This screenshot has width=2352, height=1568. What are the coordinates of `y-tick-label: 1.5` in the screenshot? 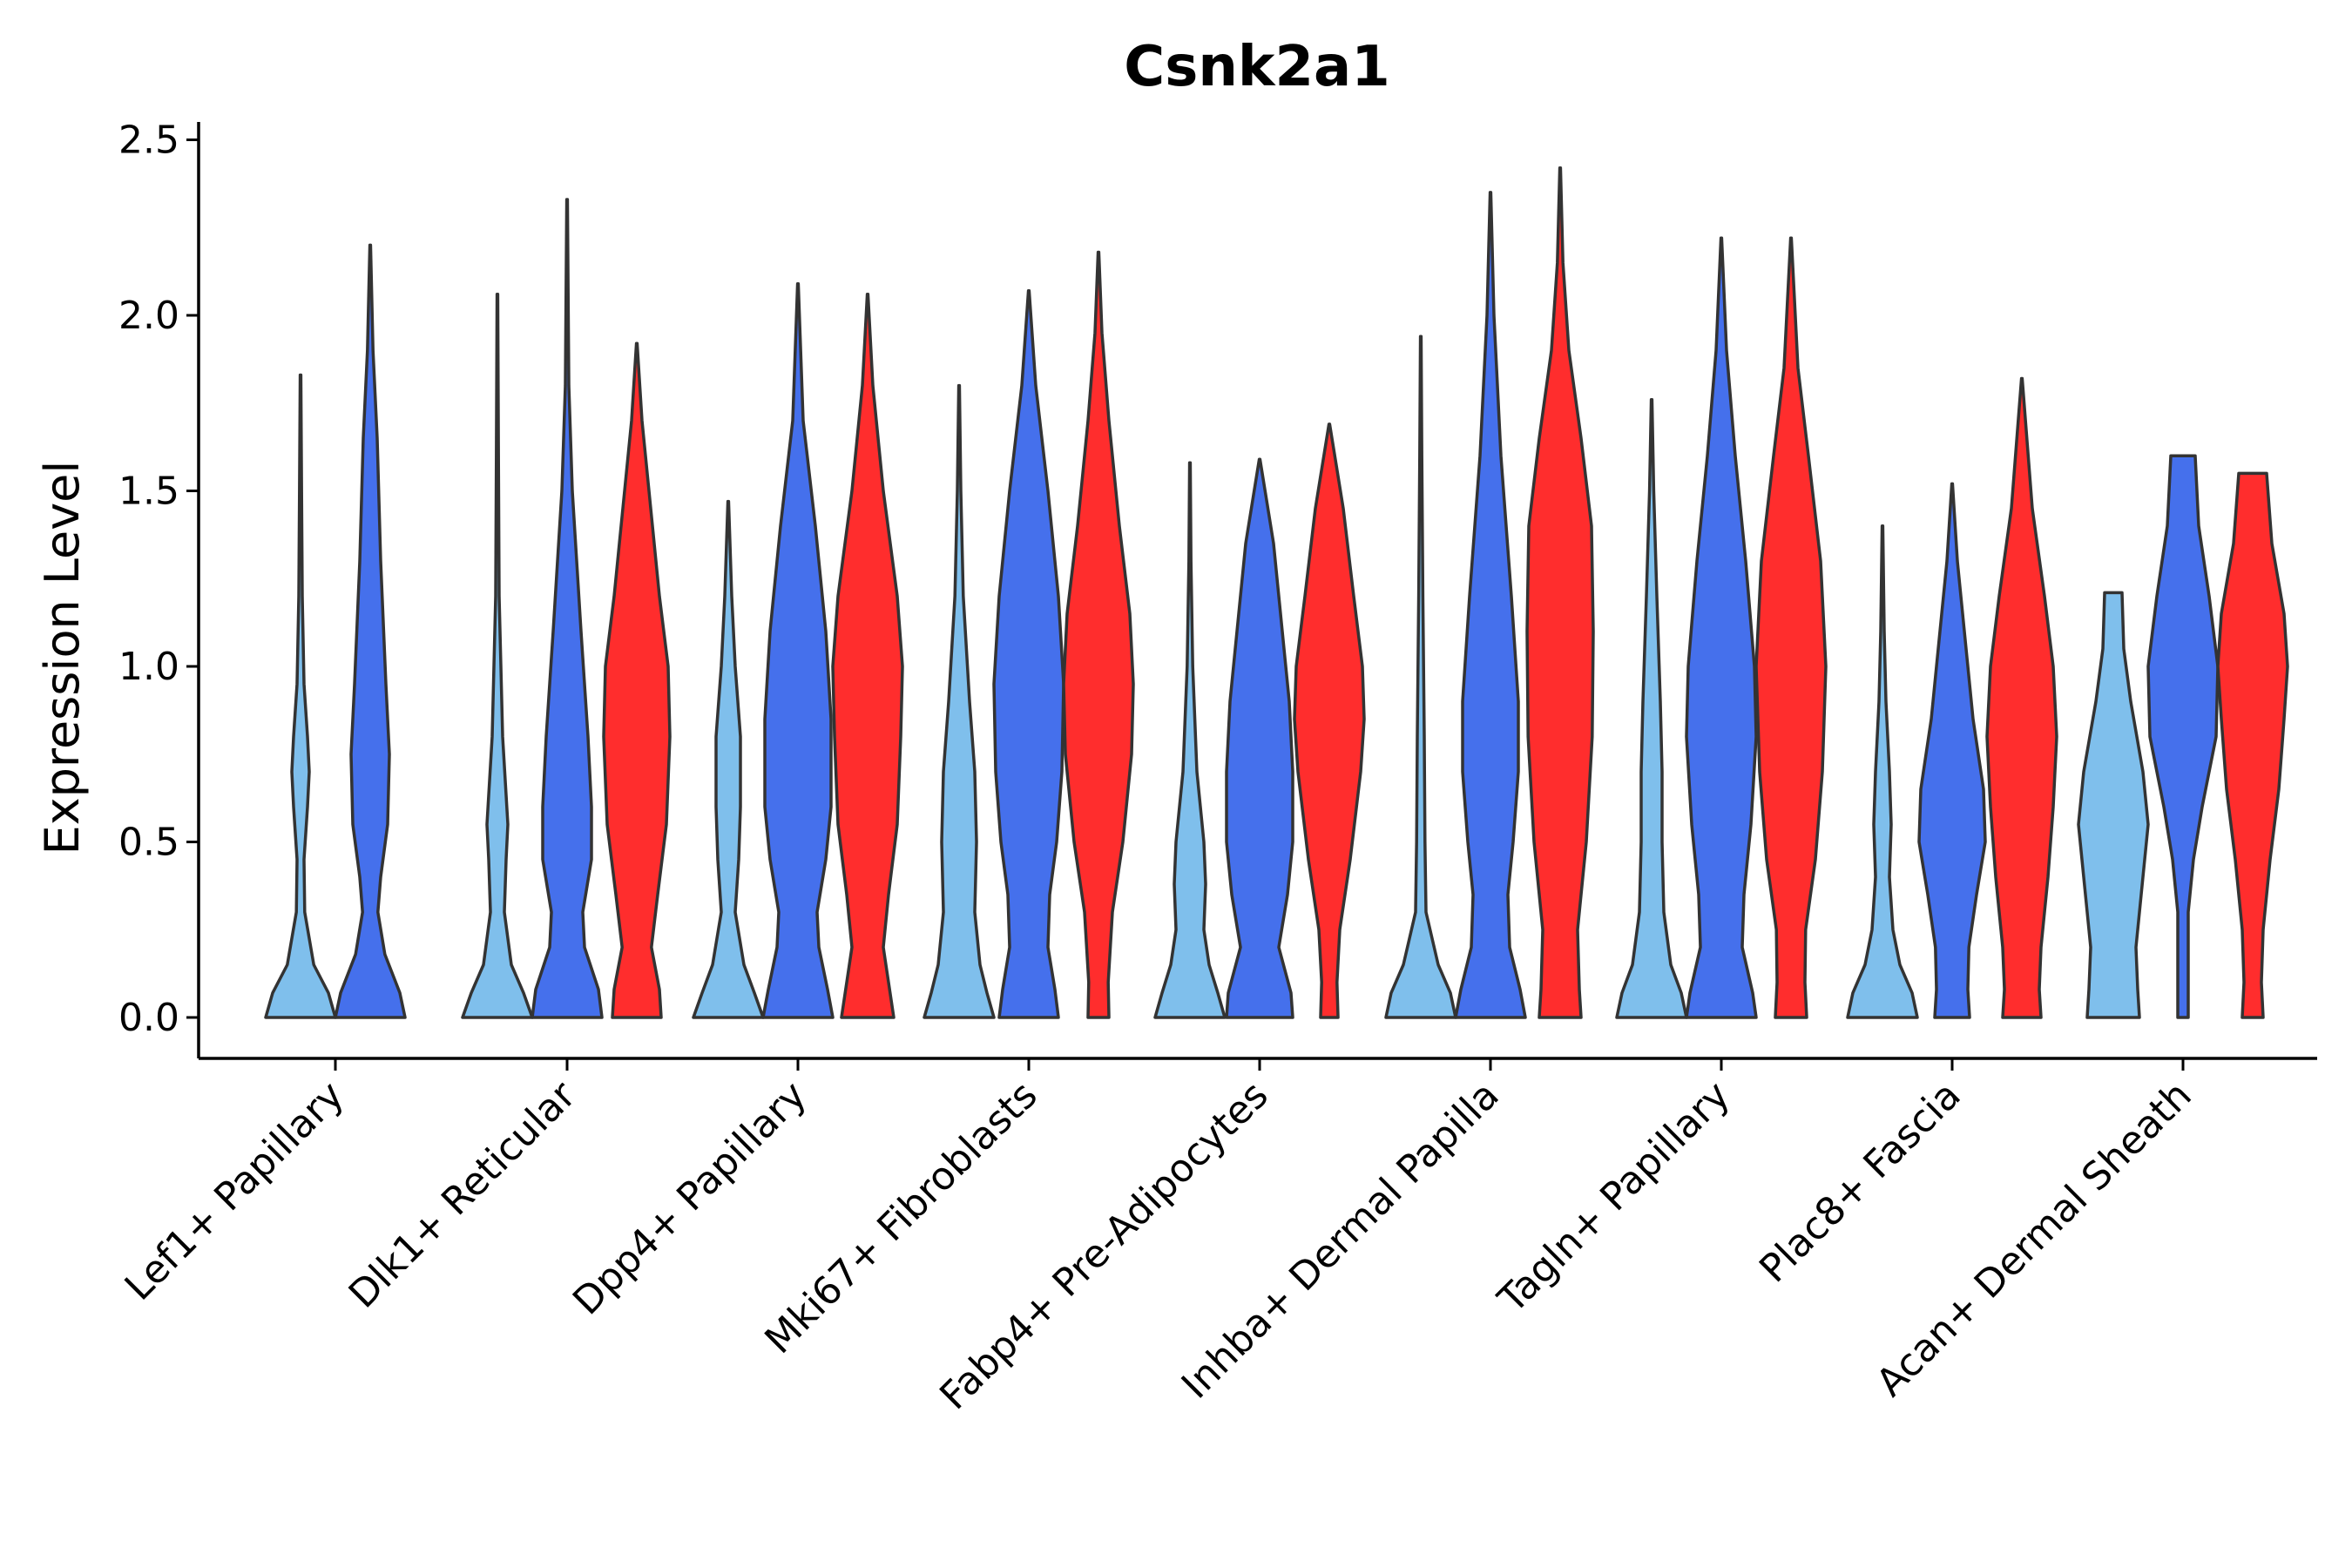 It's located at (148, 492).